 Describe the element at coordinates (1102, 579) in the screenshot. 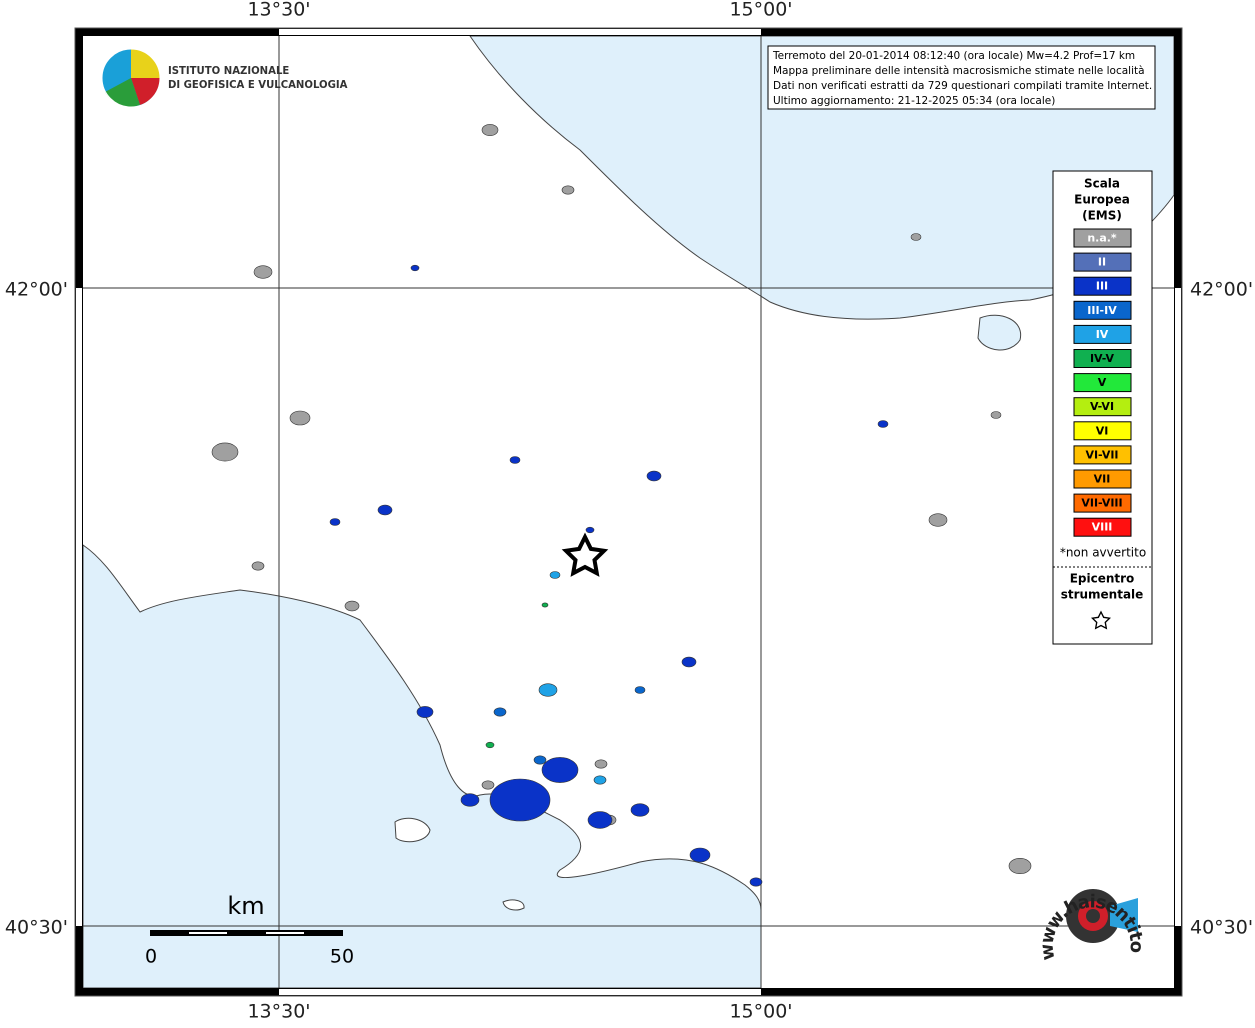

I see `legend-epicenter: Epicentro` at that location.